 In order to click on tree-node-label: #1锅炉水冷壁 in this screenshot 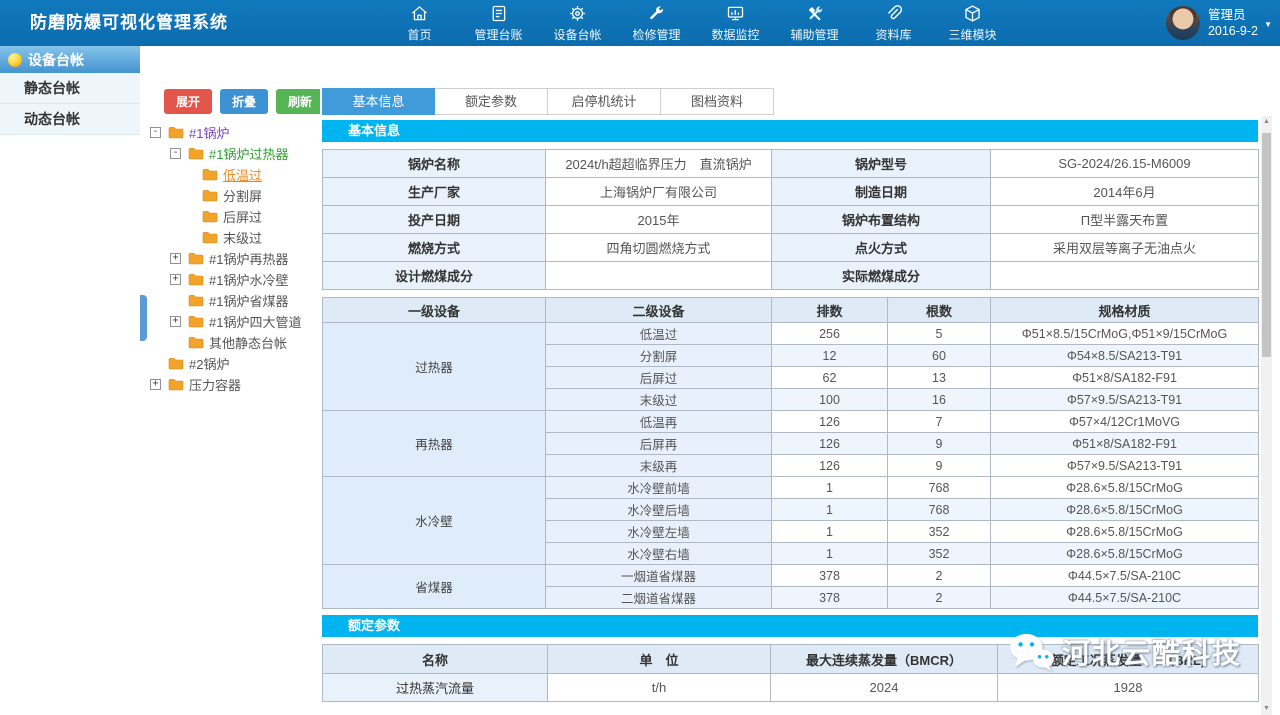, I will do `click(249, 280)`.